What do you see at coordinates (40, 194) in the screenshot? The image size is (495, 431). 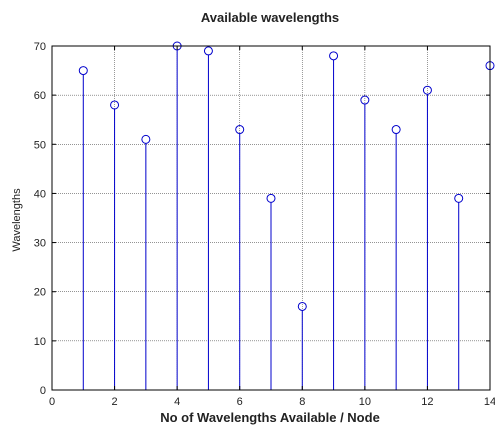 I see `y-tick-label: 40` at bounding box center [40, 194].